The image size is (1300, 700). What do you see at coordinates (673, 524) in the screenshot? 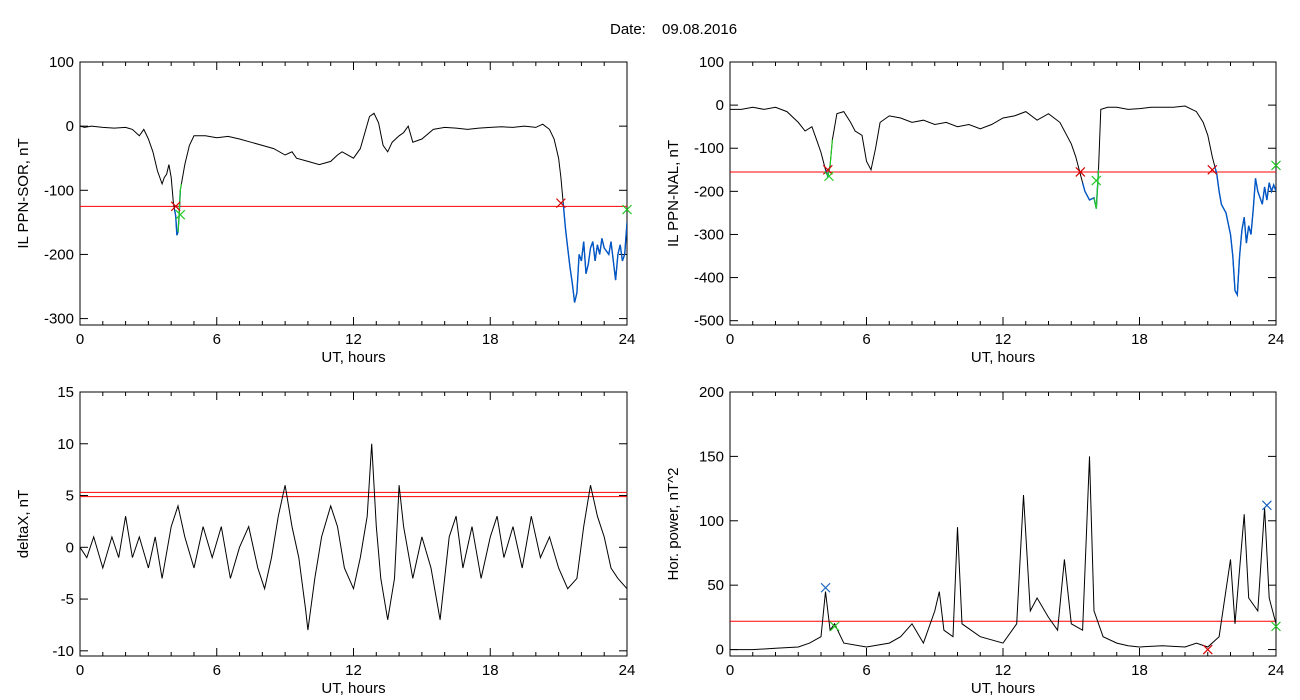
I see `y-axis-label: Hor. power, nT^2` at bounding box center [673, 524].